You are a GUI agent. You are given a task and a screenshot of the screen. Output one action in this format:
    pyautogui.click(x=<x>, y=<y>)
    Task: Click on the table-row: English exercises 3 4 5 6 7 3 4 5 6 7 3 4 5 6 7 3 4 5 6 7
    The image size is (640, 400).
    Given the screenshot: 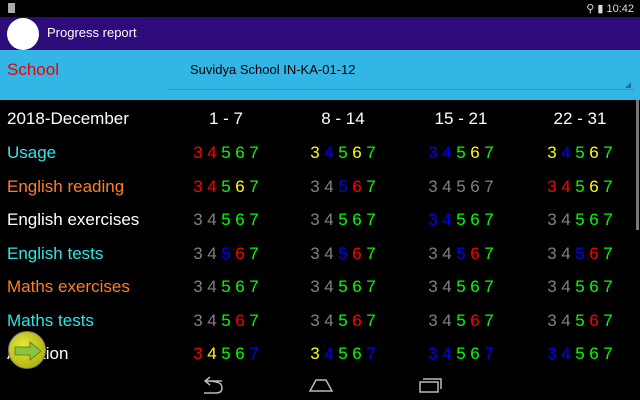 What is the action you would take?
    pyautogui.click(x=320, y=225)
    